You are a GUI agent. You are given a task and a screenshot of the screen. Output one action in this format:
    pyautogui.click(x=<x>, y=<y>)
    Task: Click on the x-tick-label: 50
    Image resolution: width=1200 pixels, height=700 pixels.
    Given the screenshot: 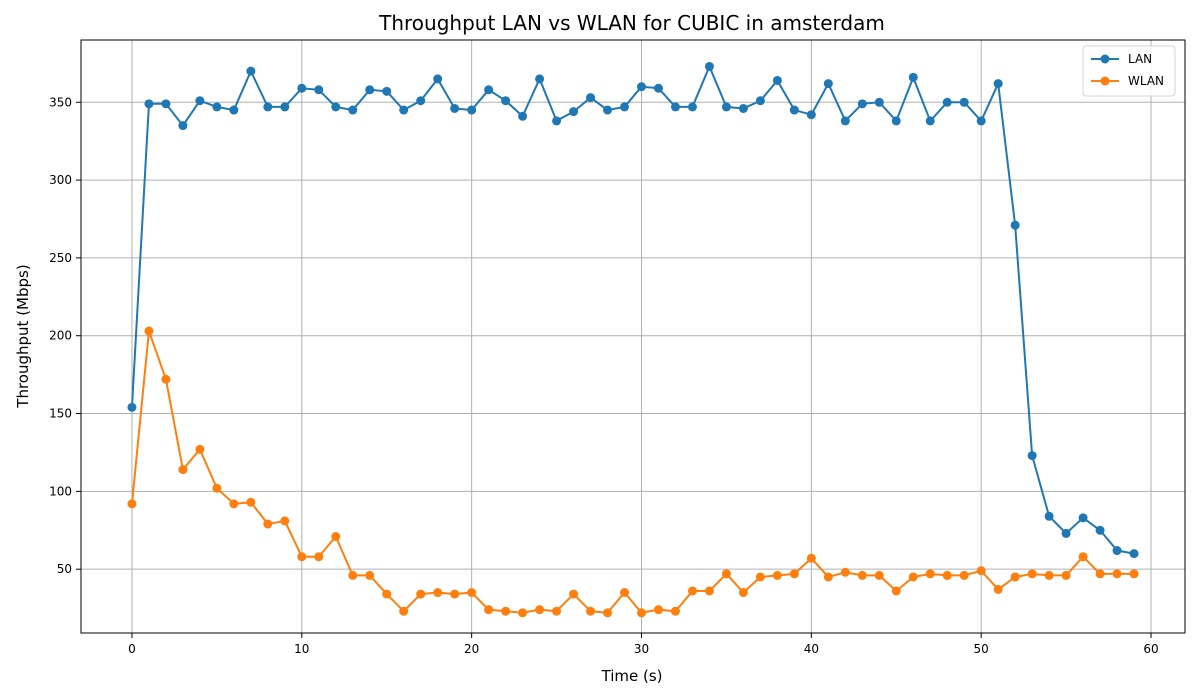 What is the action you would take?
    pyautogui.click(x=981, y=649)
    